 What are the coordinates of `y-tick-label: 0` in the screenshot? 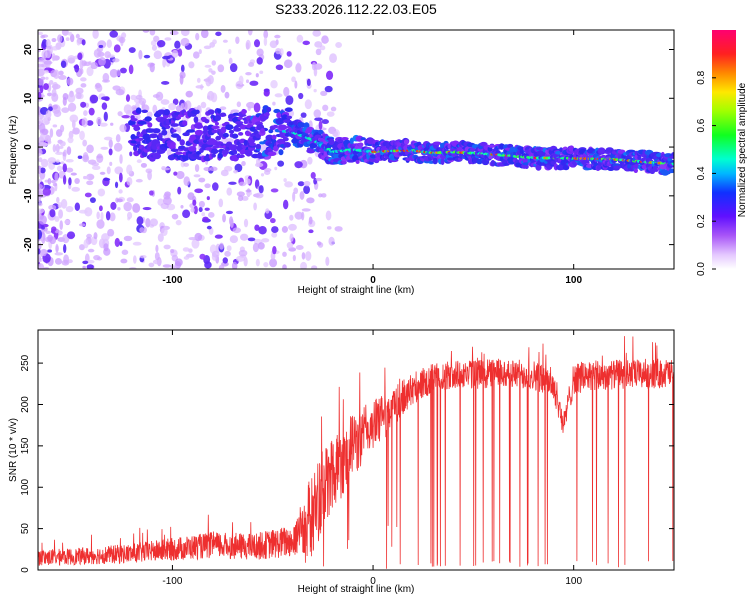 It's located at (28, 147).